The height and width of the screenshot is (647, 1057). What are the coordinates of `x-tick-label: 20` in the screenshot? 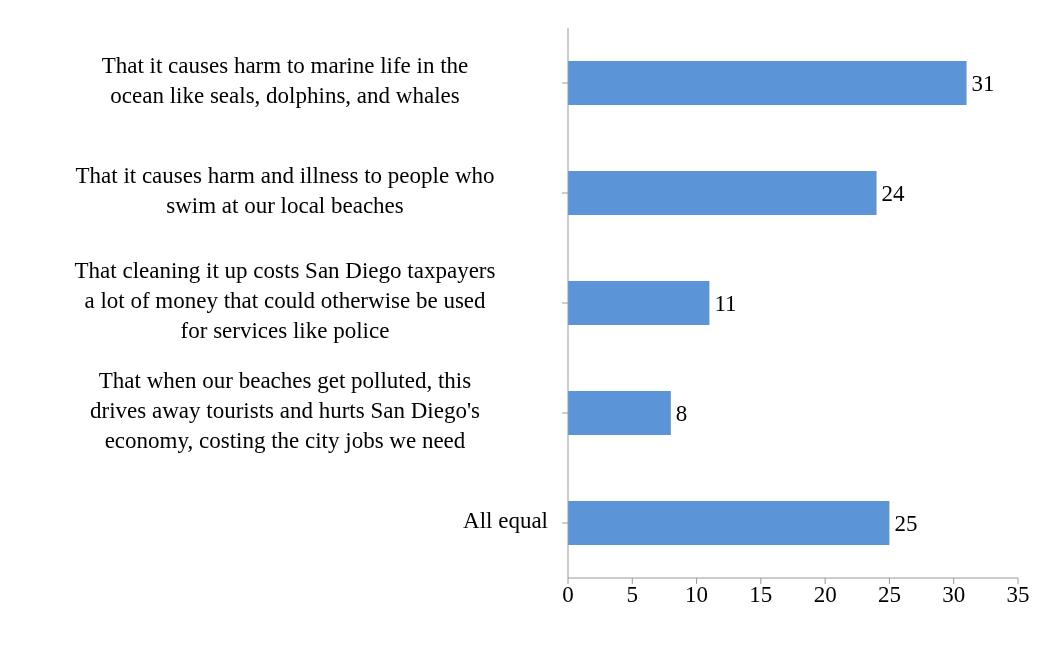 It's located at (825, 595).